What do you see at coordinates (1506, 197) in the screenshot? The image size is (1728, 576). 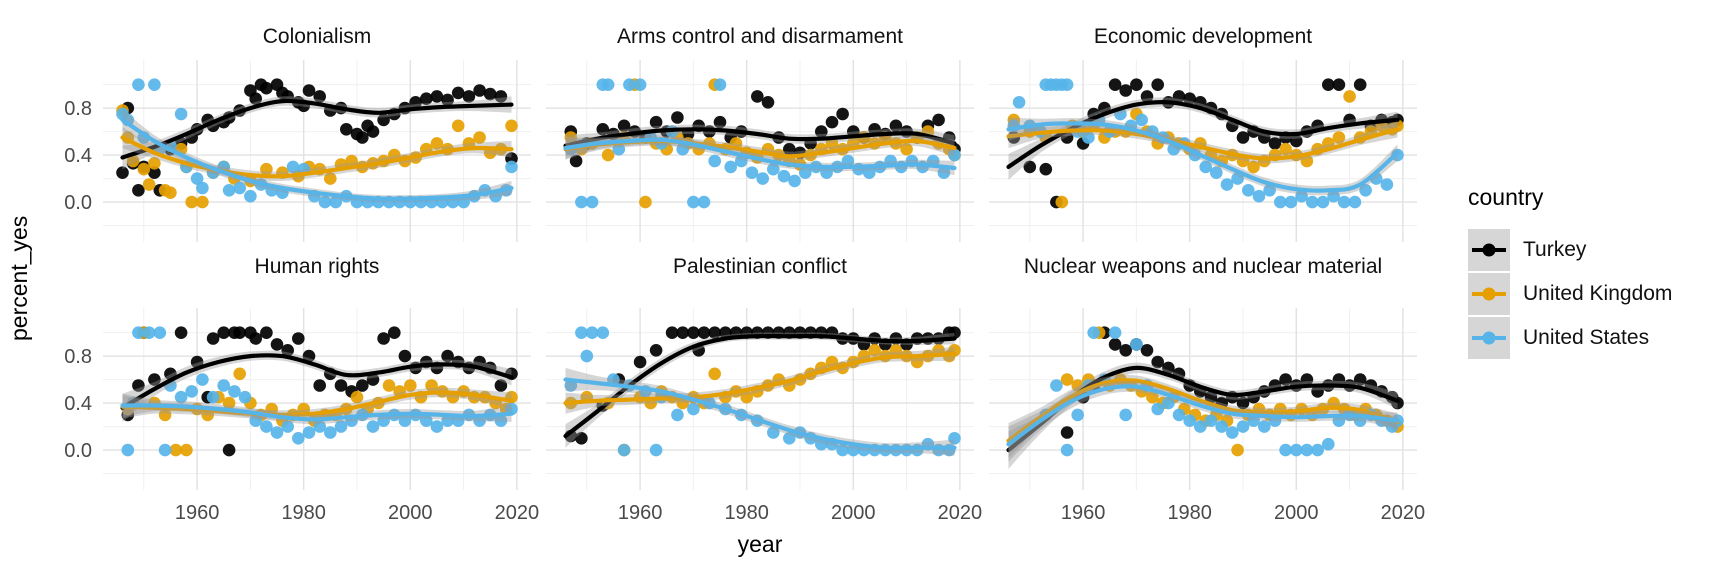 I see `legend-title: country` at bounding box center [1506, 197].